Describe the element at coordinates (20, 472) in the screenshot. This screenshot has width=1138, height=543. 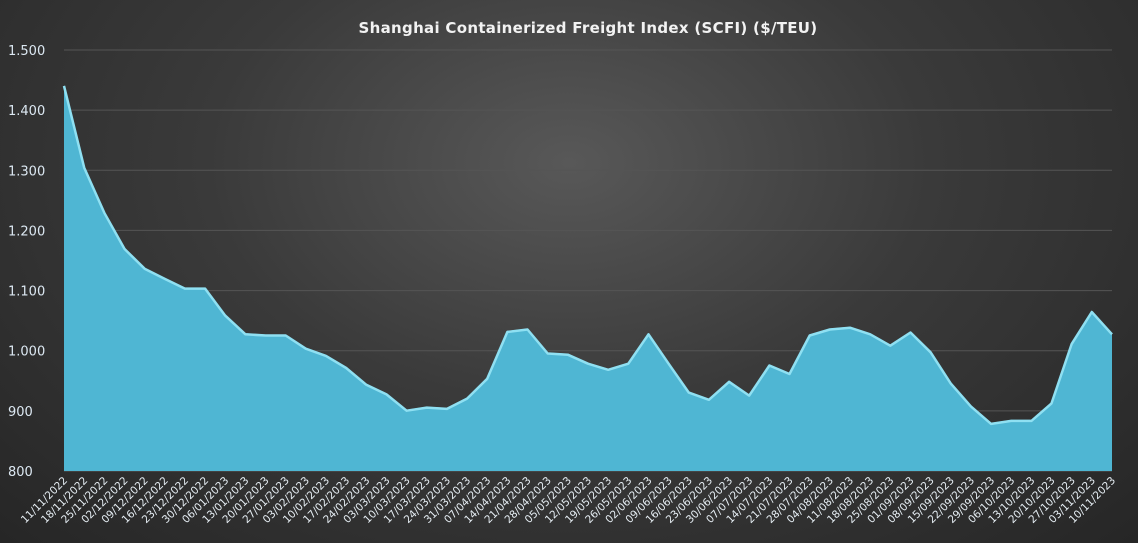
I see `y-tick-label: 800` at that location.